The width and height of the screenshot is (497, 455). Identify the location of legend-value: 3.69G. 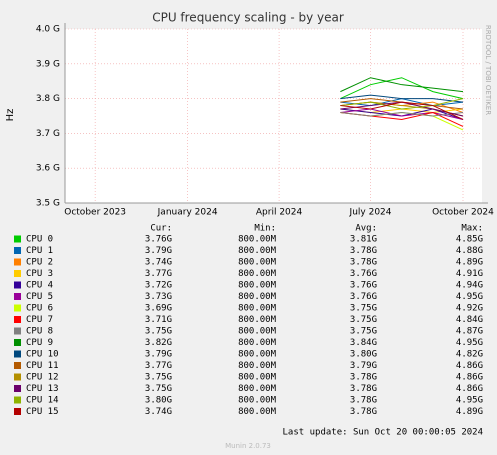
(158, 309).